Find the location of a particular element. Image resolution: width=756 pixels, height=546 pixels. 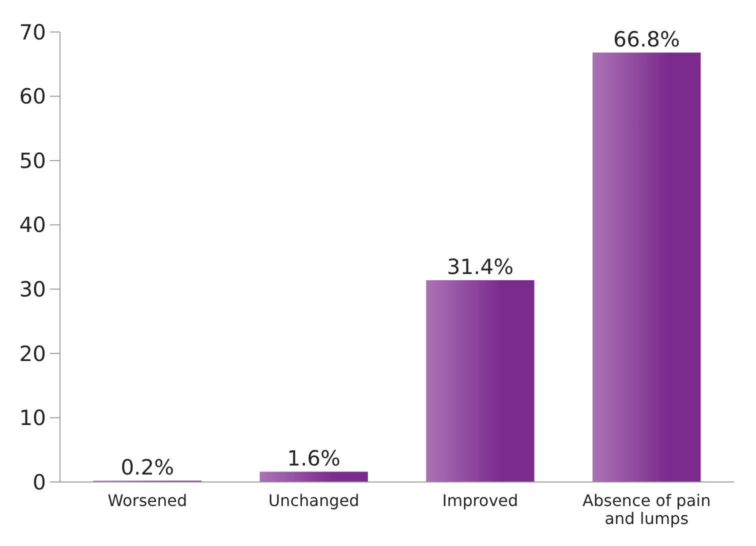

y-tick-label: 20 is located at coordinates (32, 354).